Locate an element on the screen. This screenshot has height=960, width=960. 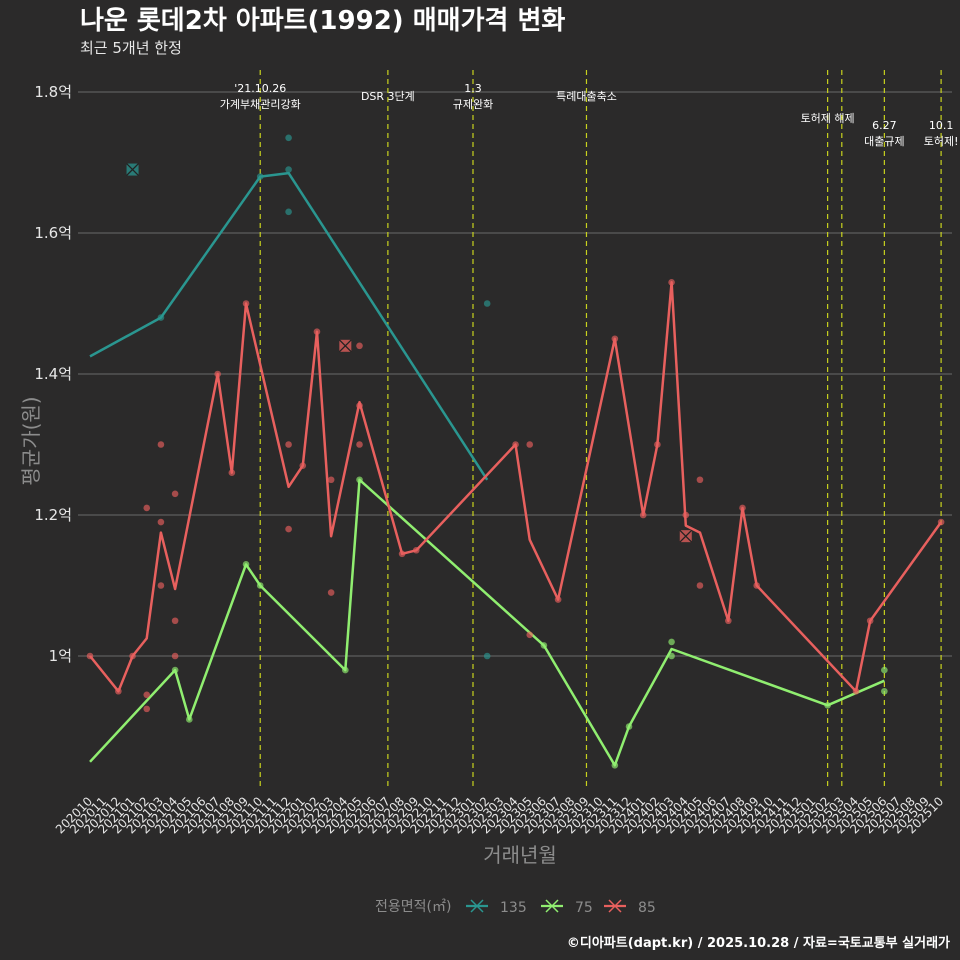
y-tick-label: 1.4억 is located at coordinates (53, 374).